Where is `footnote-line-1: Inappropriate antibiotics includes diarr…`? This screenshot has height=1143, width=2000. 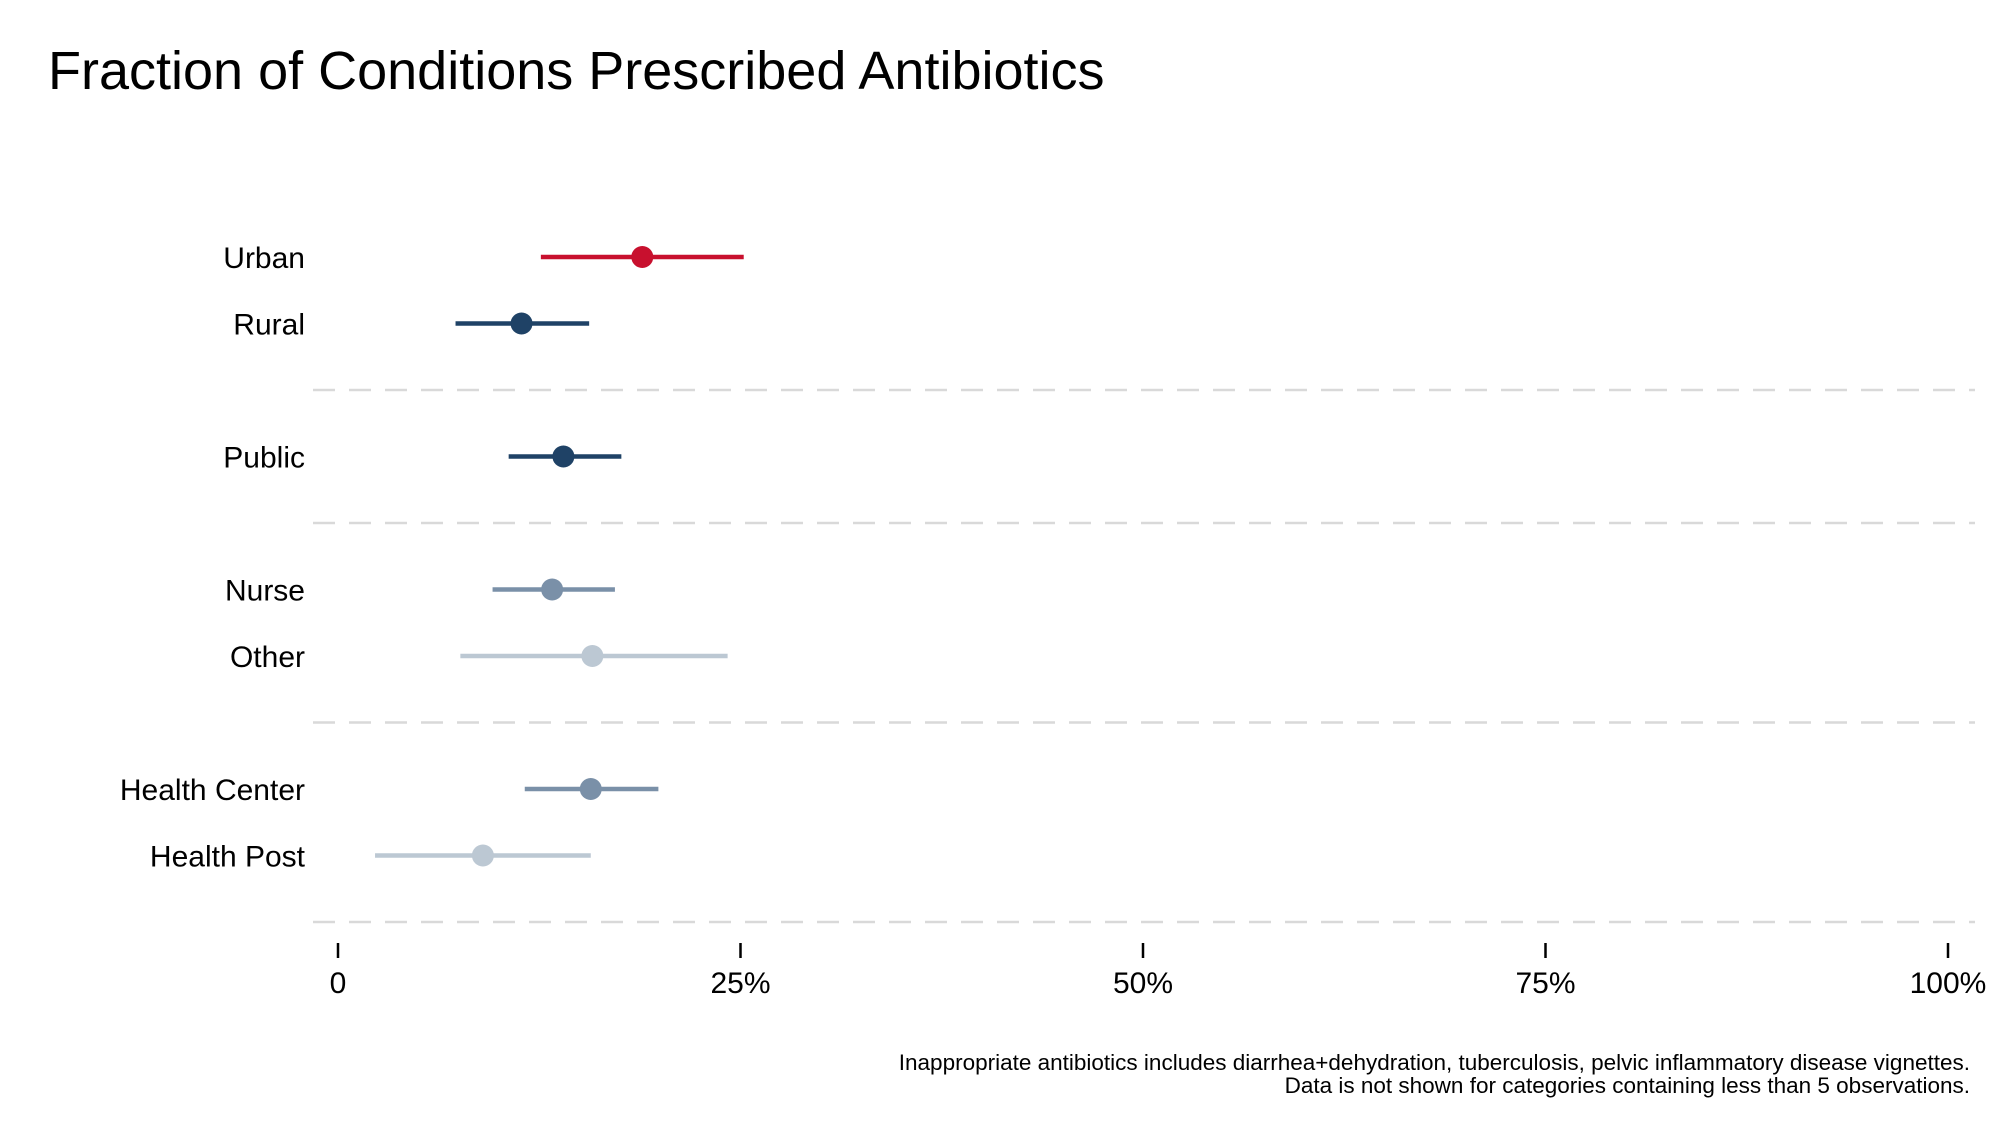
footnote-line-1: Inappropriate antibiotics includes diarr… is located at coordinates (1434, 1062).